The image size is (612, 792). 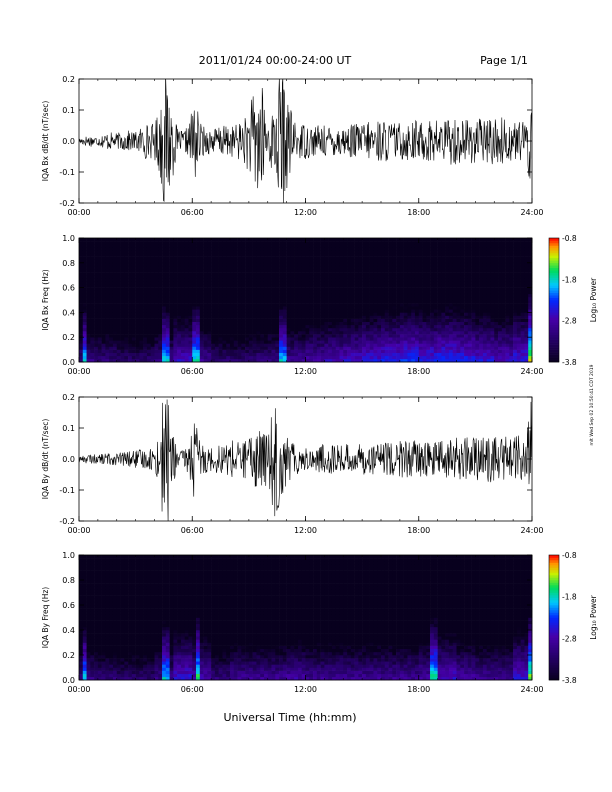 I want to click on colorbar-band, so click(x=554, y=351).